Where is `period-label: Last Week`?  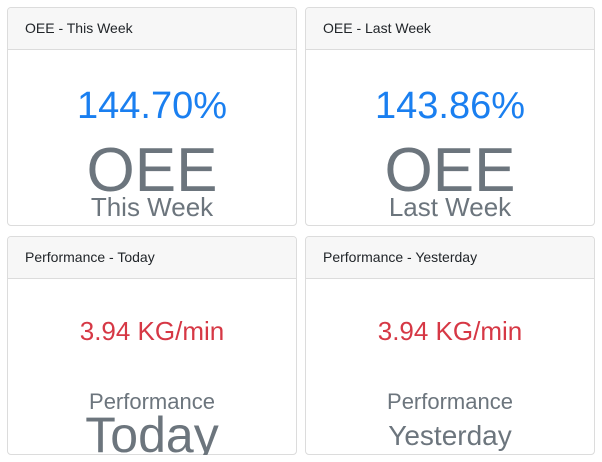 period-label: Last Week is located at coordinates (450, 207).